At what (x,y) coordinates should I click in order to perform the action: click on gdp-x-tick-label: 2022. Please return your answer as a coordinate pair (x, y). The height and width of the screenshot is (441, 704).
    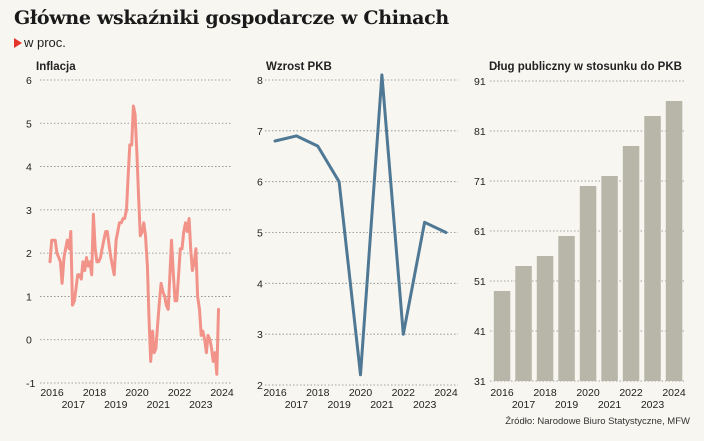
    Looking at the image, I should click on (404, 393).